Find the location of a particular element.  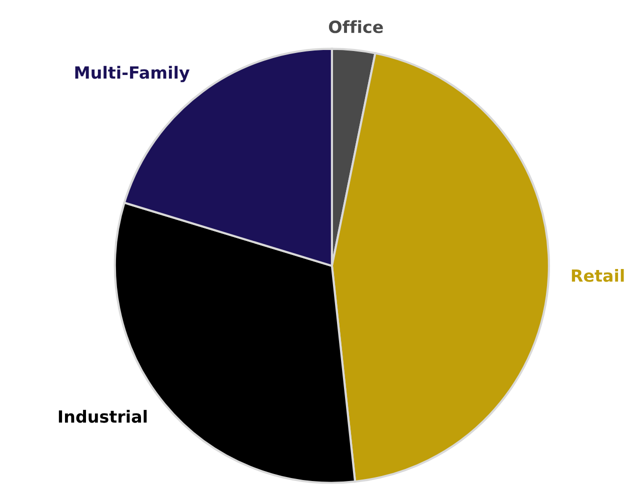

slice-label: Office is located at coordinates (355, 27).